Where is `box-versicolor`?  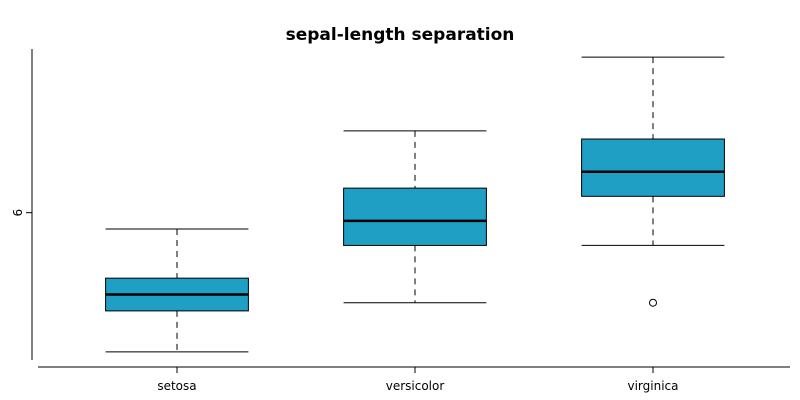
box-versicolor is located at coordinates (415, 217).